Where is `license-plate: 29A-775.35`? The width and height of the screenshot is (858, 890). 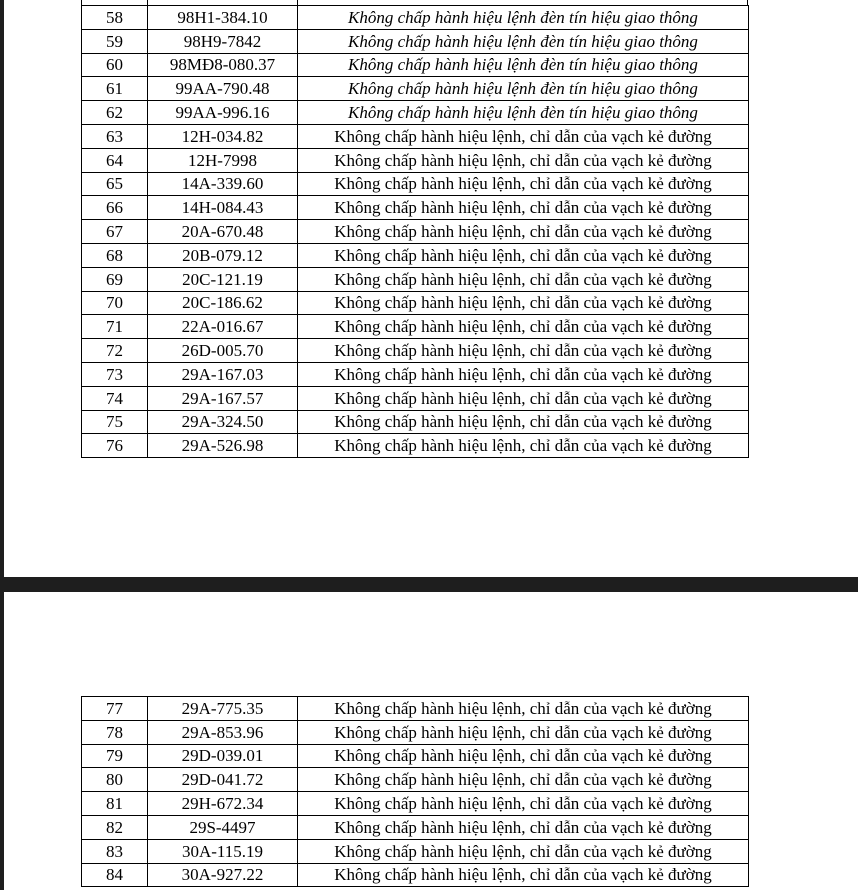
license-plate: 29A-775.35 is located at coordinates (222, 708).